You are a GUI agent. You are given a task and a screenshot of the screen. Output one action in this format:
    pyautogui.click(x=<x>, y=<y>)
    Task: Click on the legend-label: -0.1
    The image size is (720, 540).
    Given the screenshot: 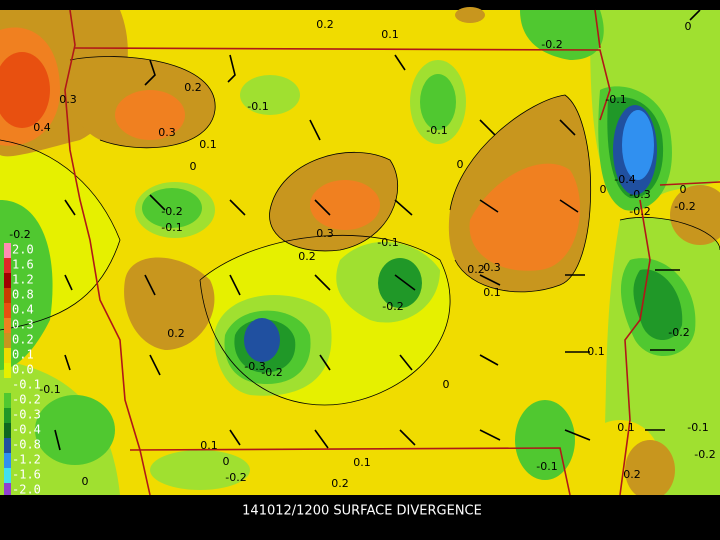 What is the action you would take?
    pyautogui.click(x=26, y=385)
    